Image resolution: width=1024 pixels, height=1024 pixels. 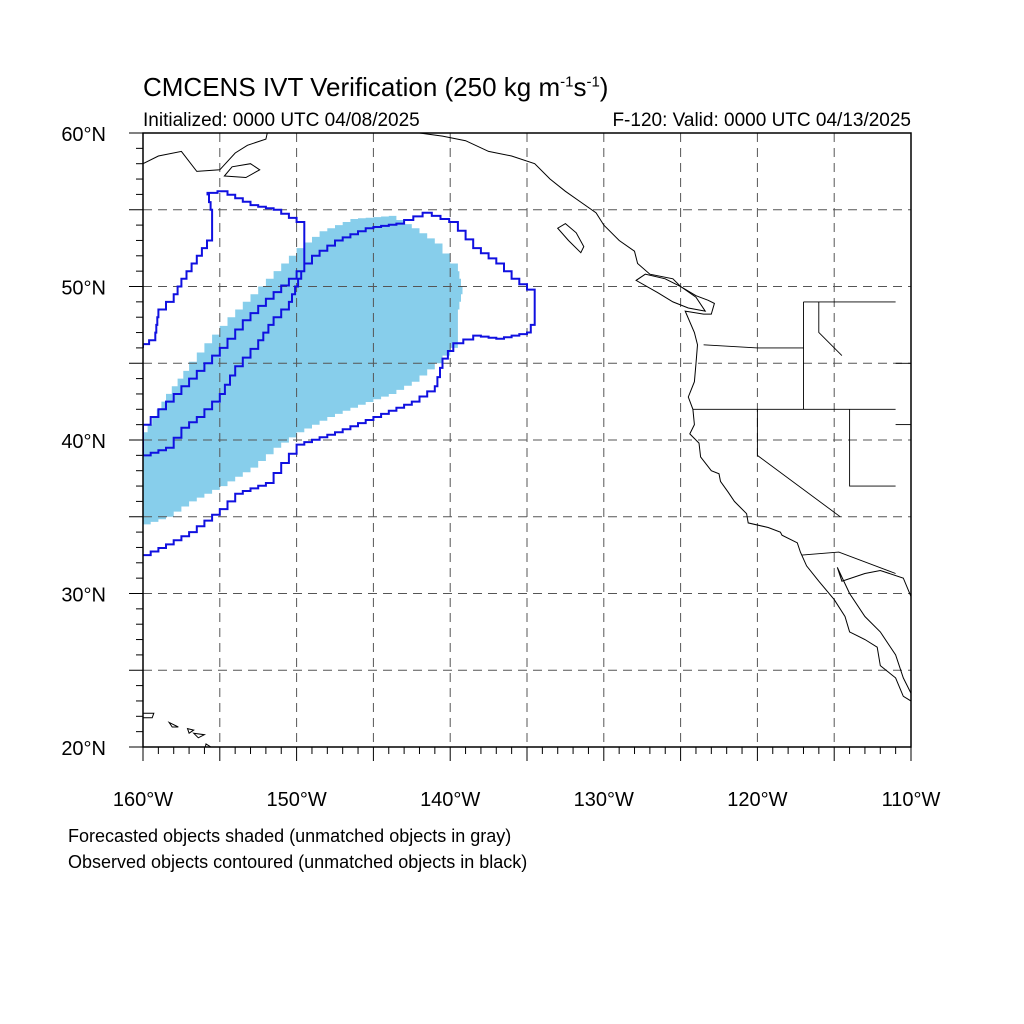 What do you see at coordinates (296, 800) in the screenshot?
I see `lon-label: 150°W` at bounding box center [296, 800].